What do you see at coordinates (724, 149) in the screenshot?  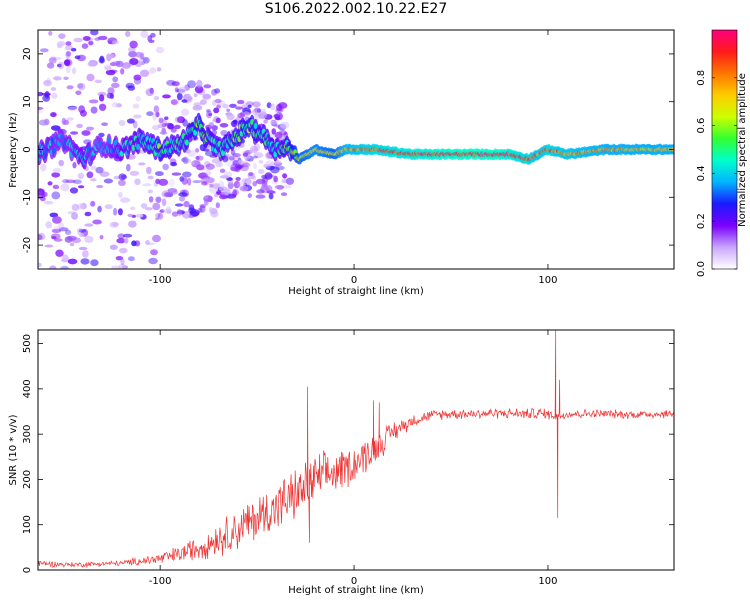 I see `colorbar-frame` at bounding box center [724, 149].